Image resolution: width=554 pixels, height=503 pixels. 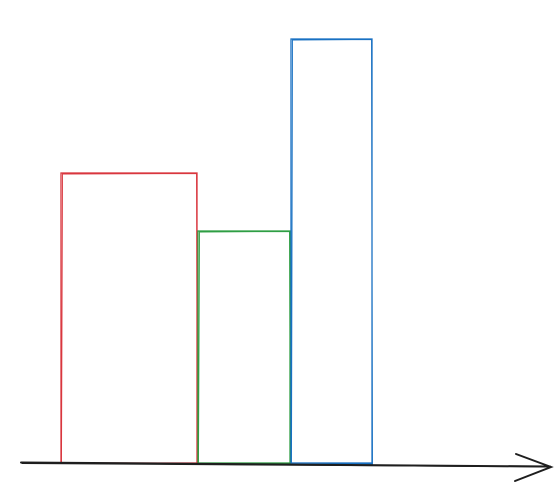 What do you see at coordinates (534, 467) in the screenshot?
I see `axis-arrowhead` at bounding box center [534, 467].